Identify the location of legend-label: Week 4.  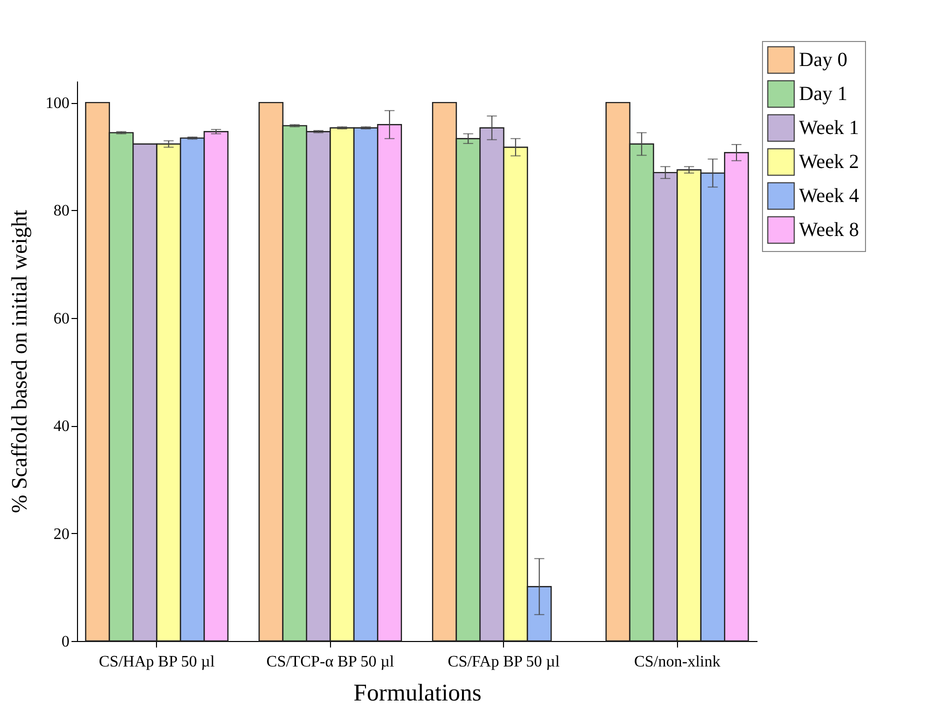
(829, 196).